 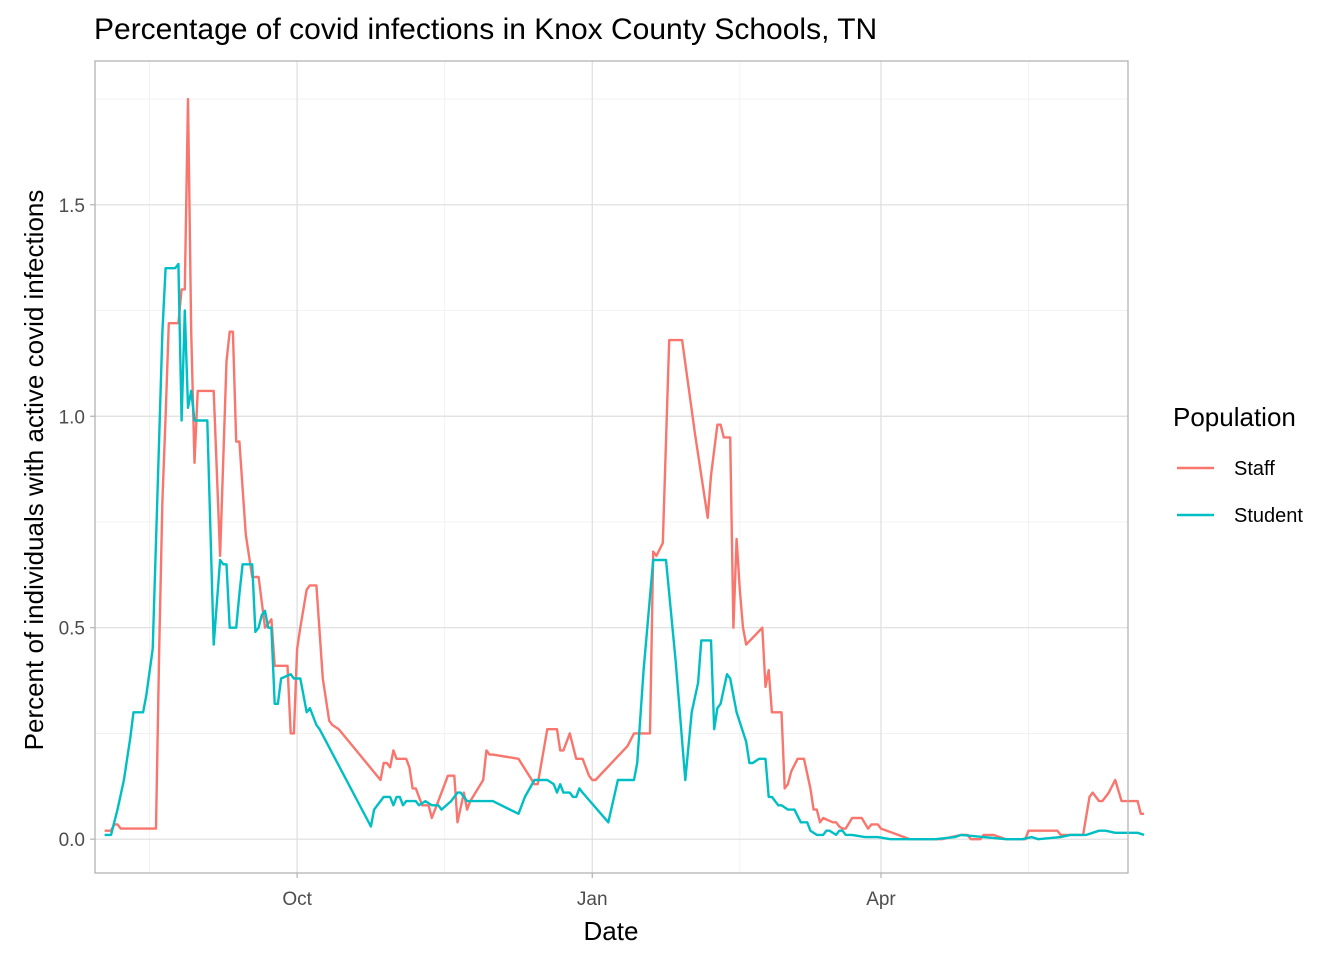 What do you see at coordinates (592, 899) in the screenshot?
I see `x-tick-label: Jan` at bounding box center [592, 899].